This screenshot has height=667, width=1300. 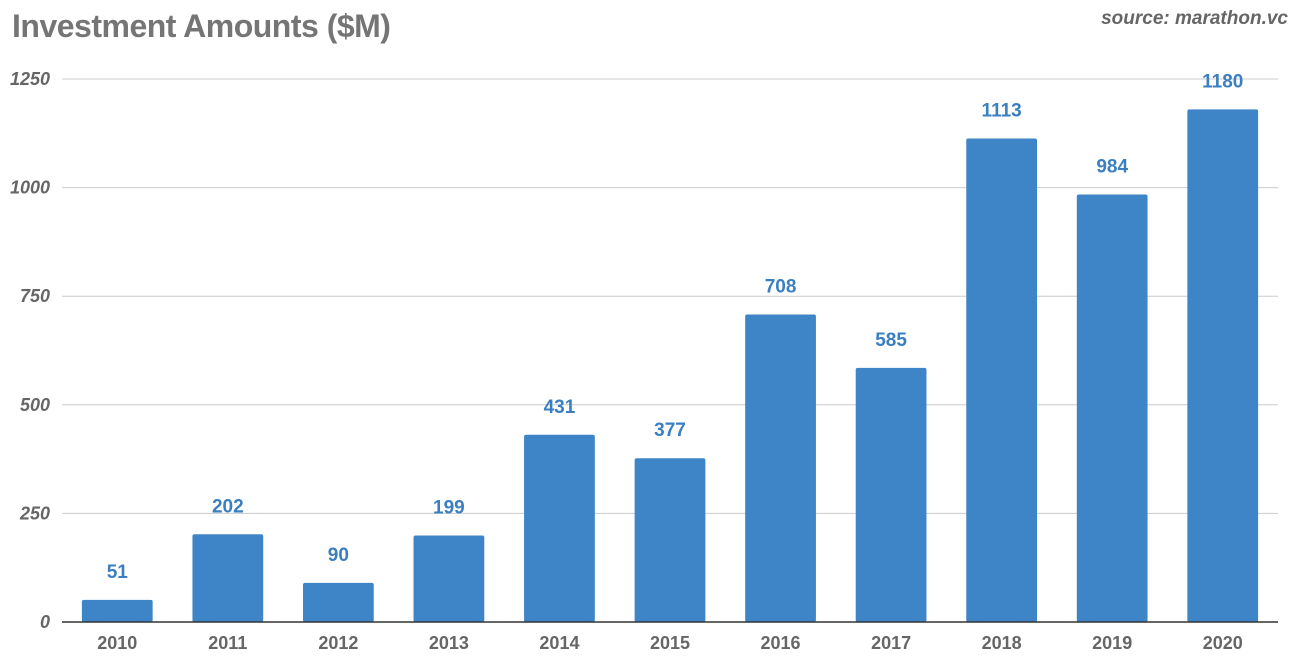 What do you see at coordinates (1223, 643) in the screenshot?
I see `x-tick-label: 2020` at bounding box center [1223, 643].